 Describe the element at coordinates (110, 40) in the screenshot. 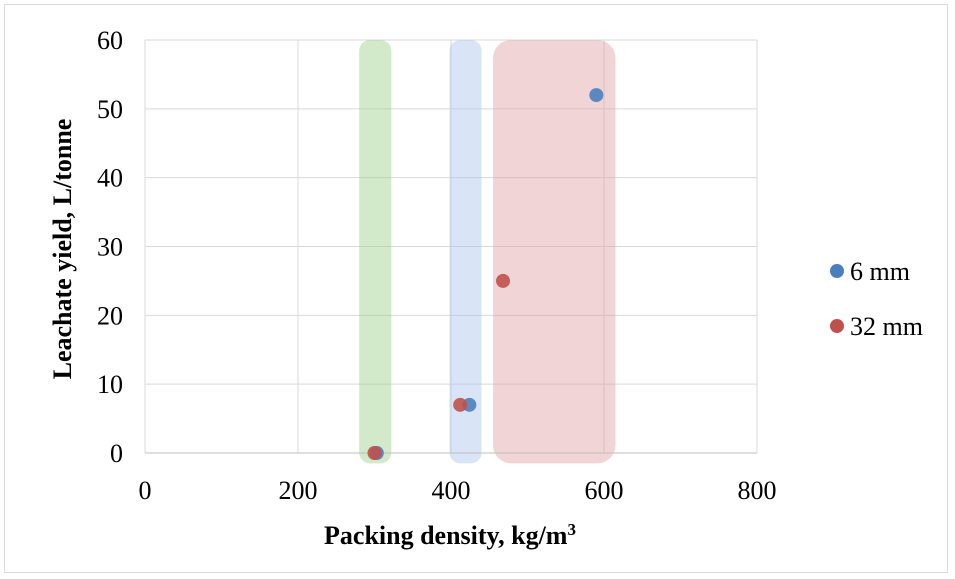

I see `y-tick-label: 60` at that location.